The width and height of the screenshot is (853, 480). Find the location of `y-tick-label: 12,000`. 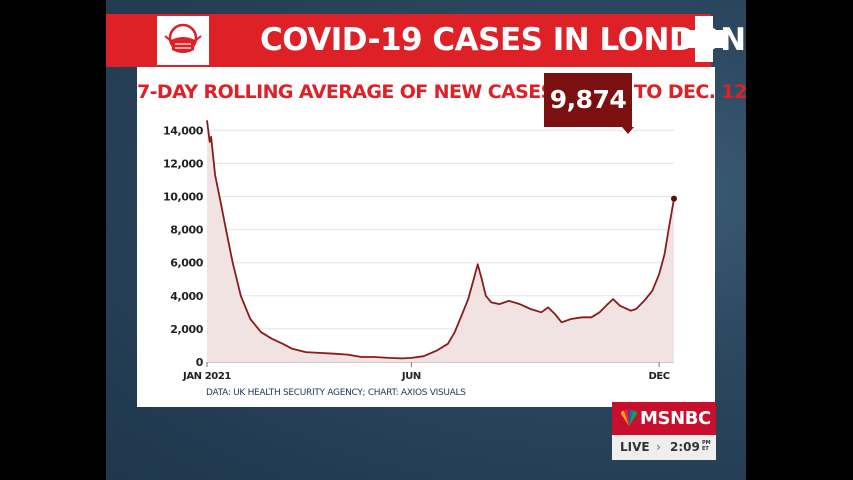

y-tick-label: 12,000 is located at coordinates (183, 163).